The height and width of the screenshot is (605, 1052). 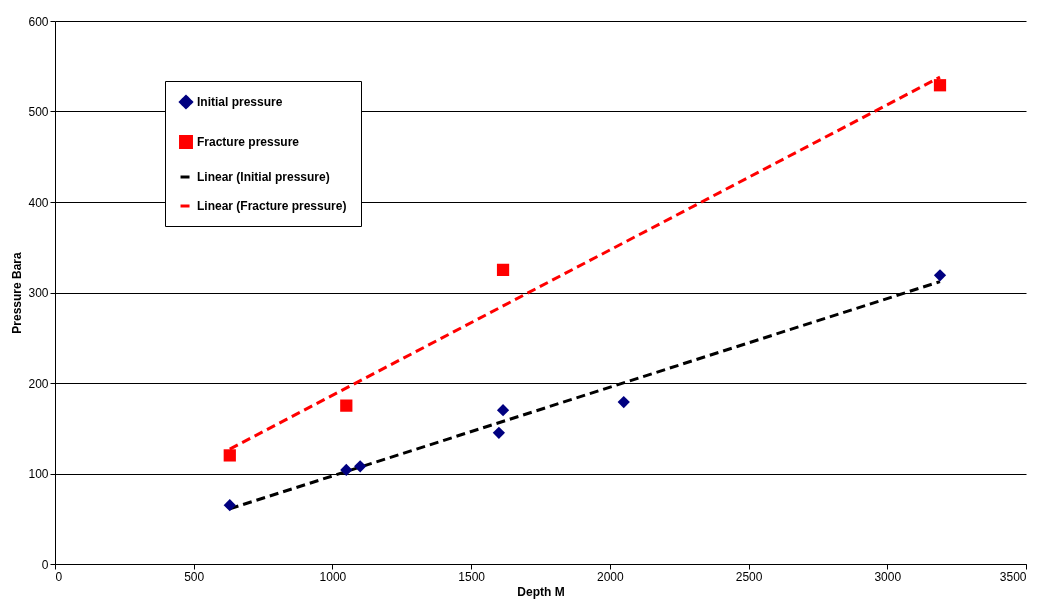 I want to click on x-tick-label: 1000, so click(x=333, y=576).